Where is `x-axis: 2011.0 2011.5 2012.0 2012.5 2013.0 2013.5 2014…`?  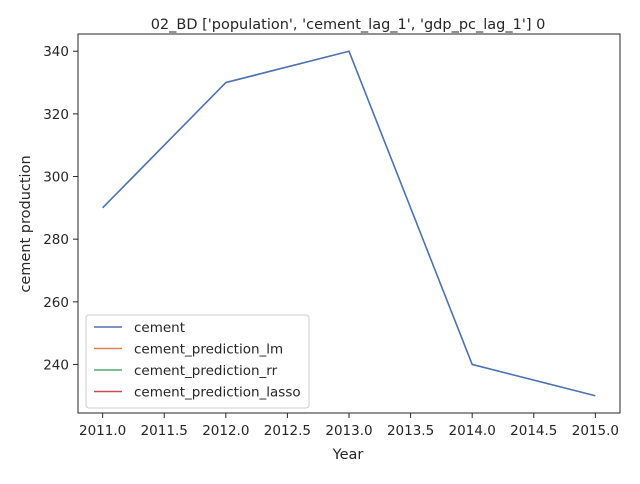
x-axis: 2011.0 2011.5 2012.0 2012.5 2013.0 2013.5 2014… is located at coordinates (349, 426).